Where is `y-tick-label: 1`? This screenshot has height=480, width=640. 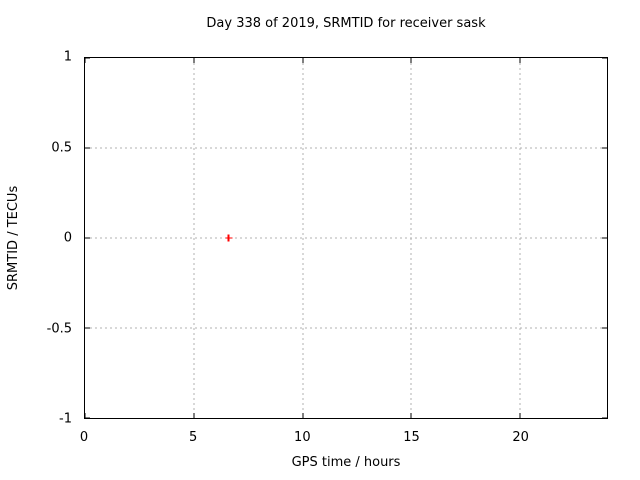 y-tick-label: 1 is located at coordinates (67, 57).